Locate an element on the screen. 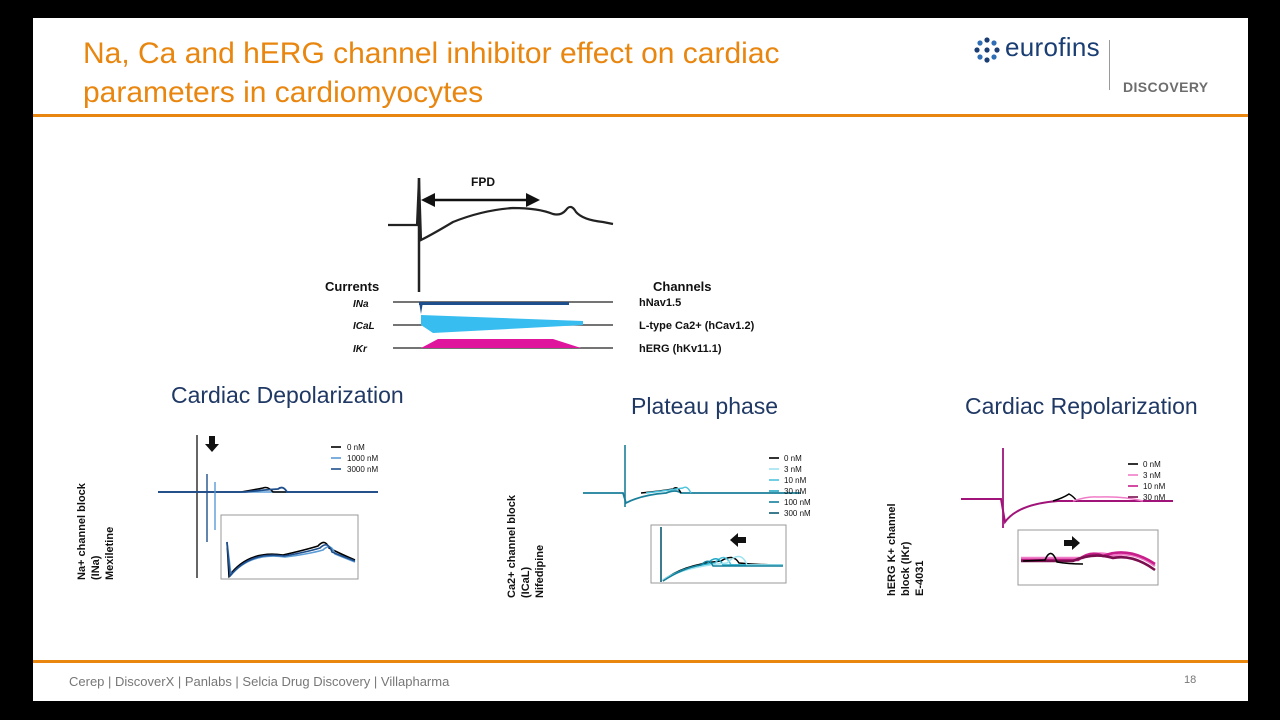  channels-header: Channels is located at coordinates (682, 286).